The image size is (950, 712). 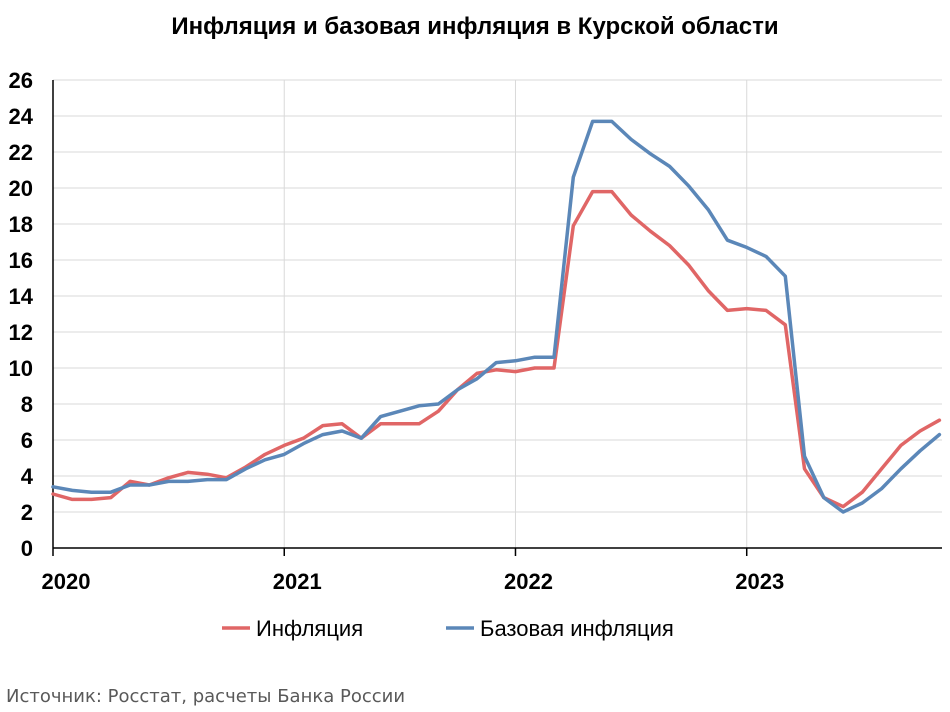 I want to click on x-tick-labels: 2020 2021 2022 2023, so click(x=413, y=581).